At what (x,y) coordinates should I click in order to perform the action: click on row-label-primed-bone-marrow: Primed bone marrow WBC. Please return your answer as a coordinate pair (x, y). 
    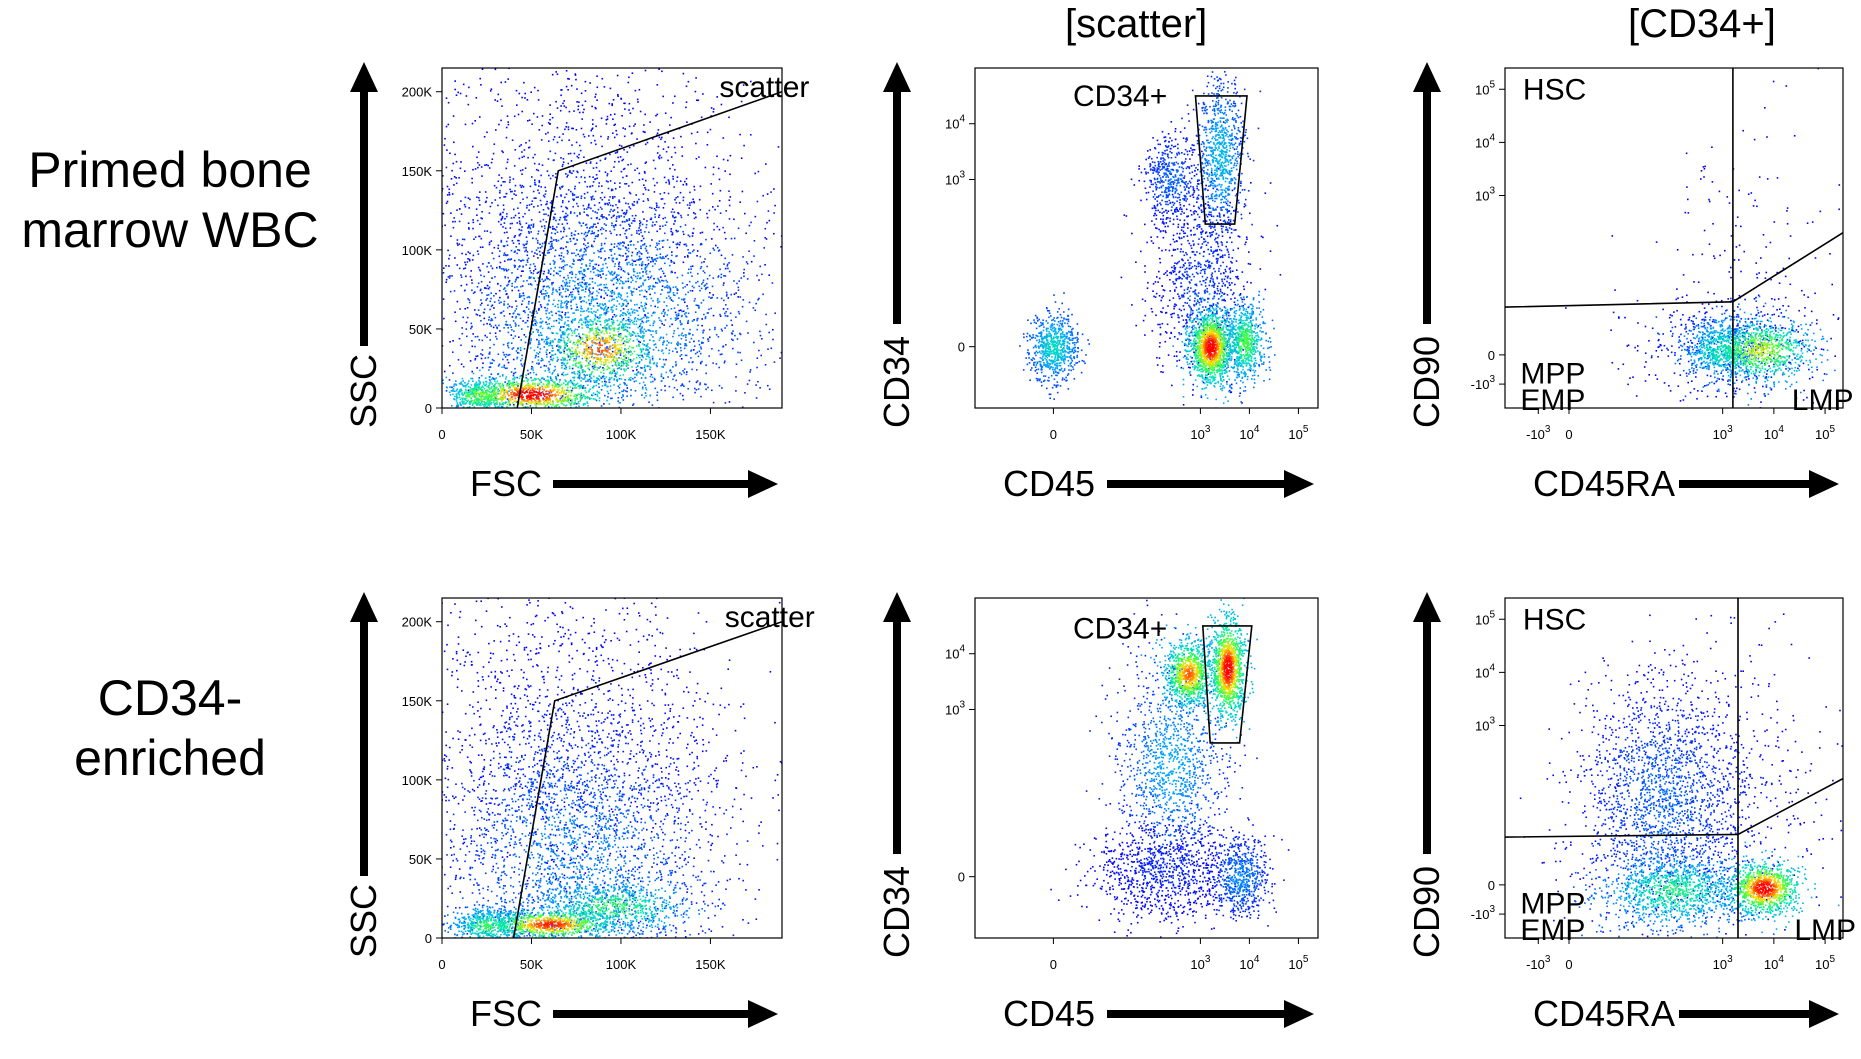
    Looking at the image, I should click on (170, 200).